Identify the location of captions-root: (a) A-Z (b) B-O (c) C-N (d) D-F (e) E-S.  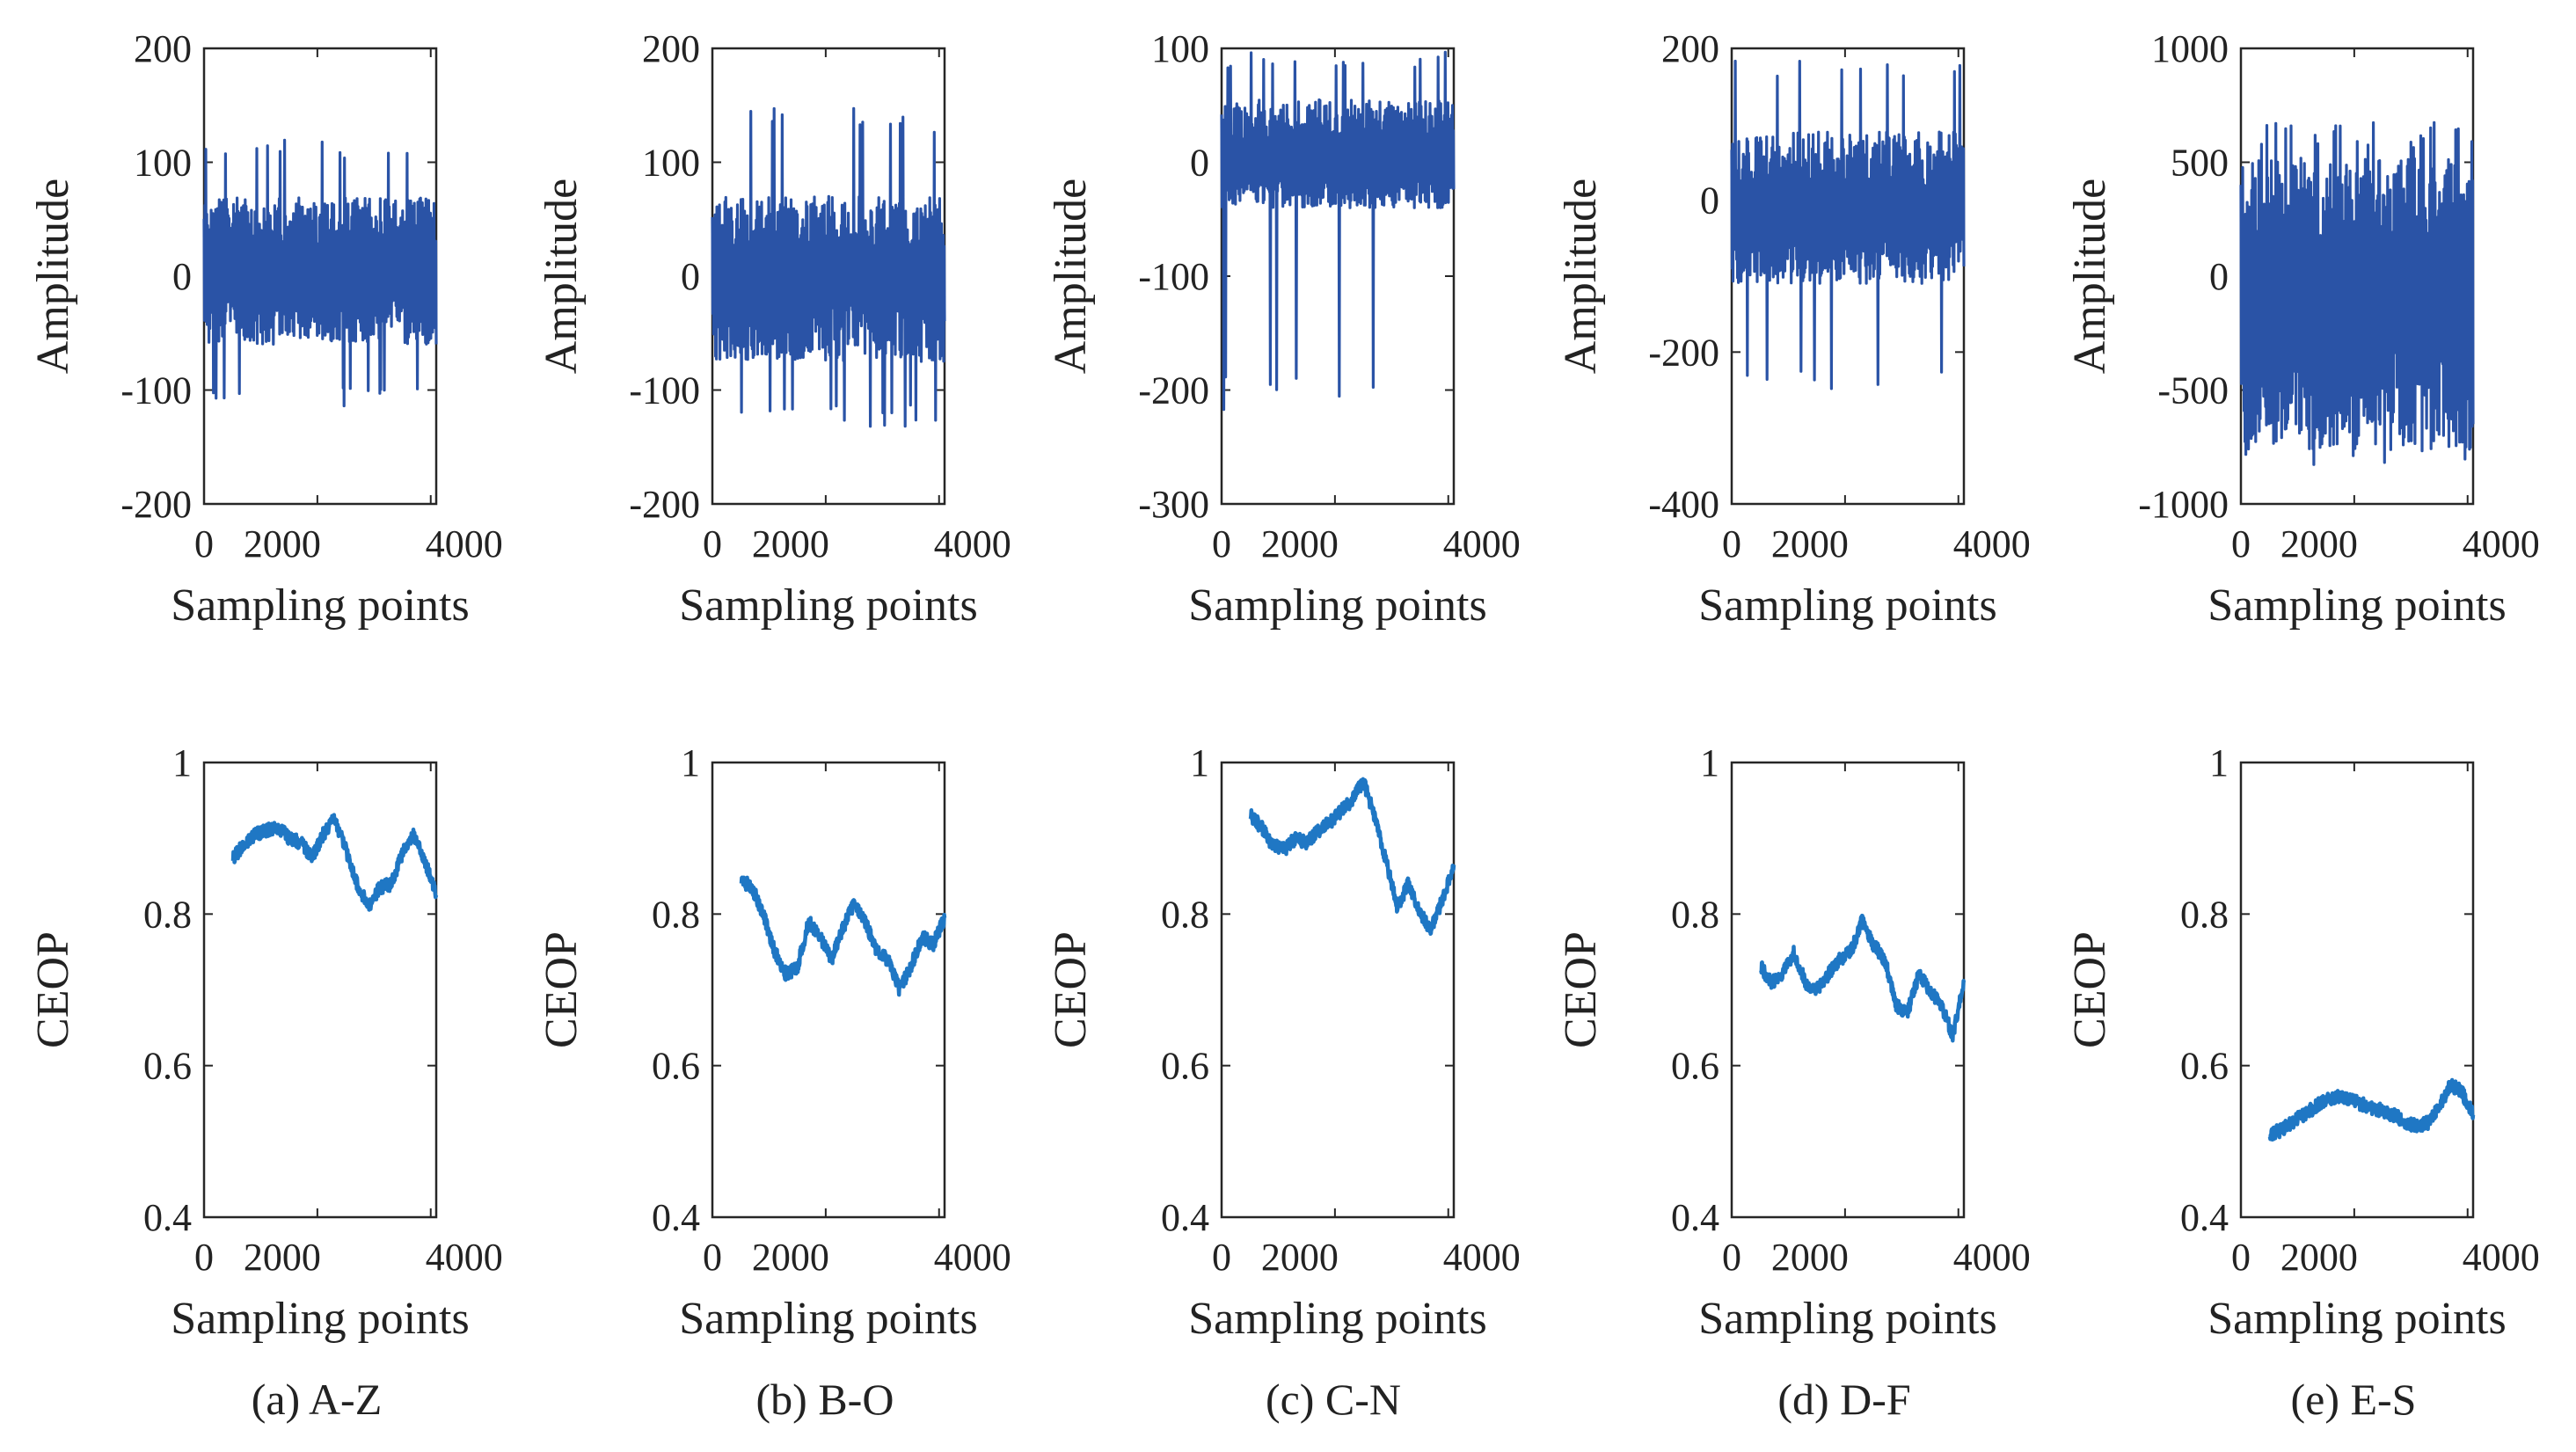
(1334, 1399).